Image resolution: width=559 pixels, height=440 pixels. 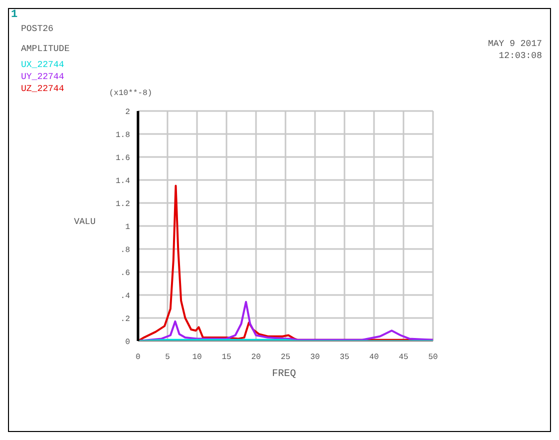 What do you see at coordinates (227, 357) in the screenshot?
I see `x-tick-label: 15` at bounding box center [227, 357].